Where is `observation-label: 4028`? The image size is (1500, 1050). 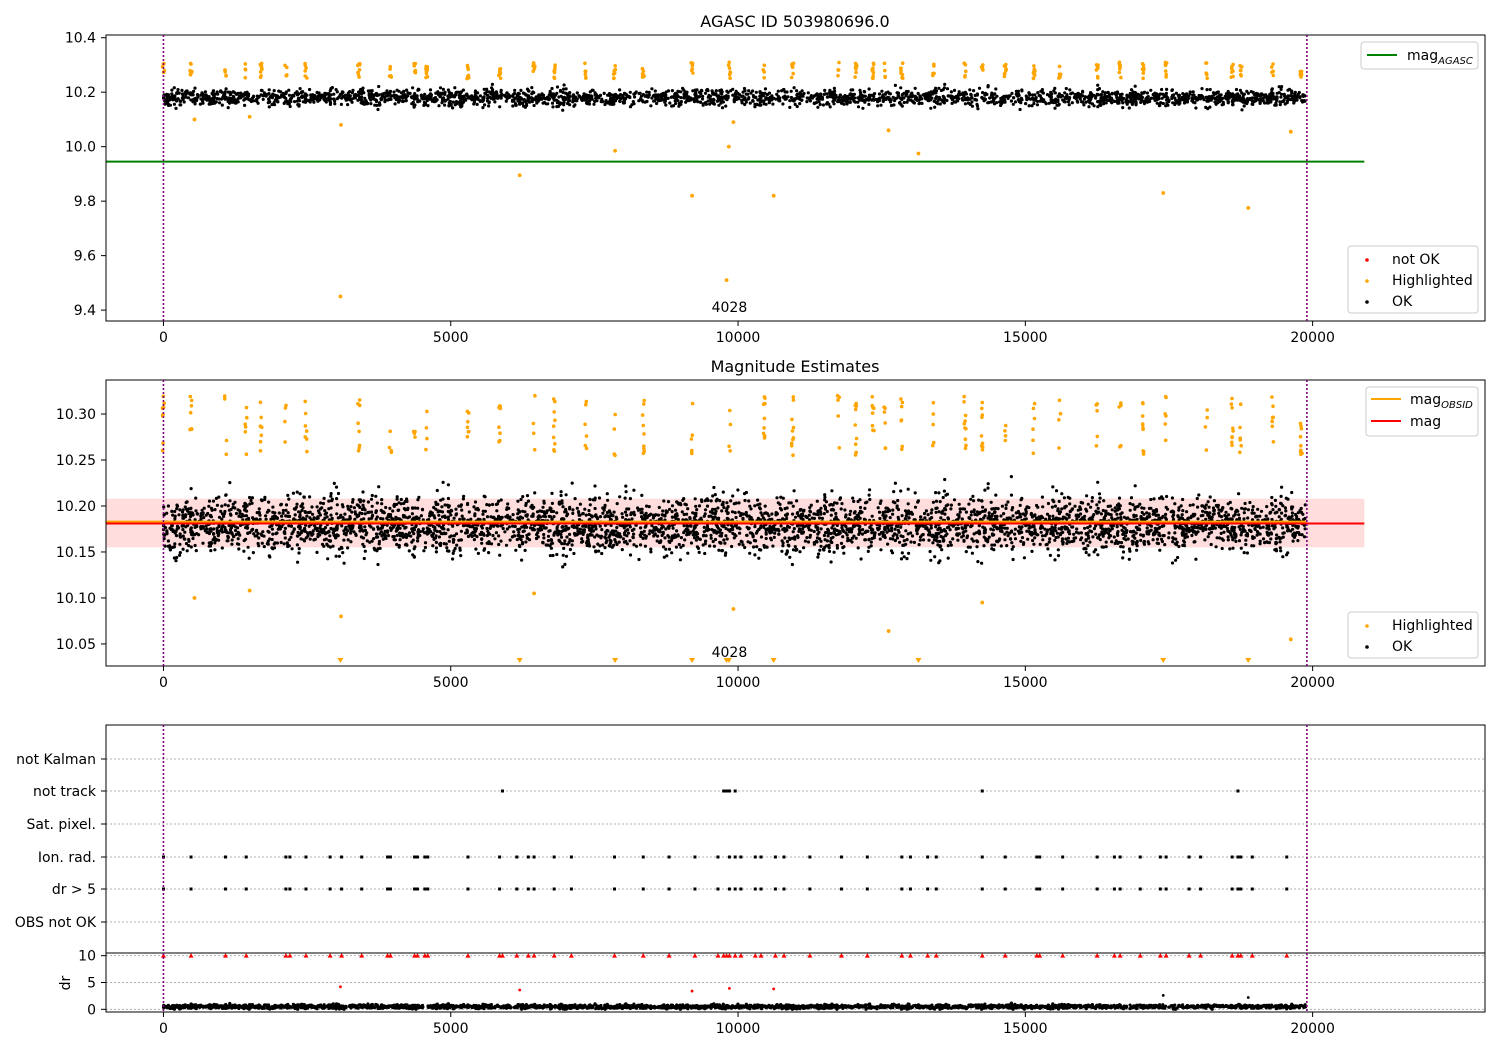 observation-label: 4028 is located at coordinates (730, 308).